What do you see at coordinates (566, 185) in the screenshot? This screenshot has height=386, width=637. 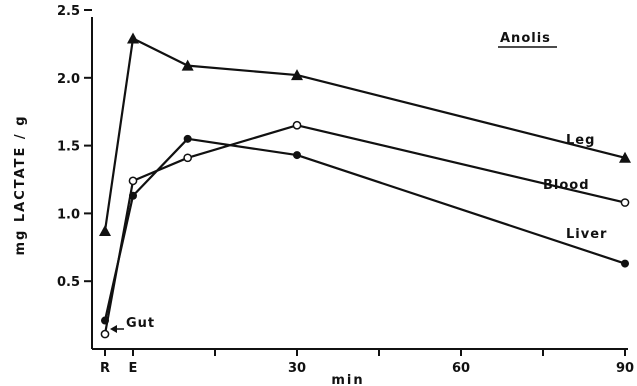 I see `series-label-blood: Blood` at bounding box center [566, 185].